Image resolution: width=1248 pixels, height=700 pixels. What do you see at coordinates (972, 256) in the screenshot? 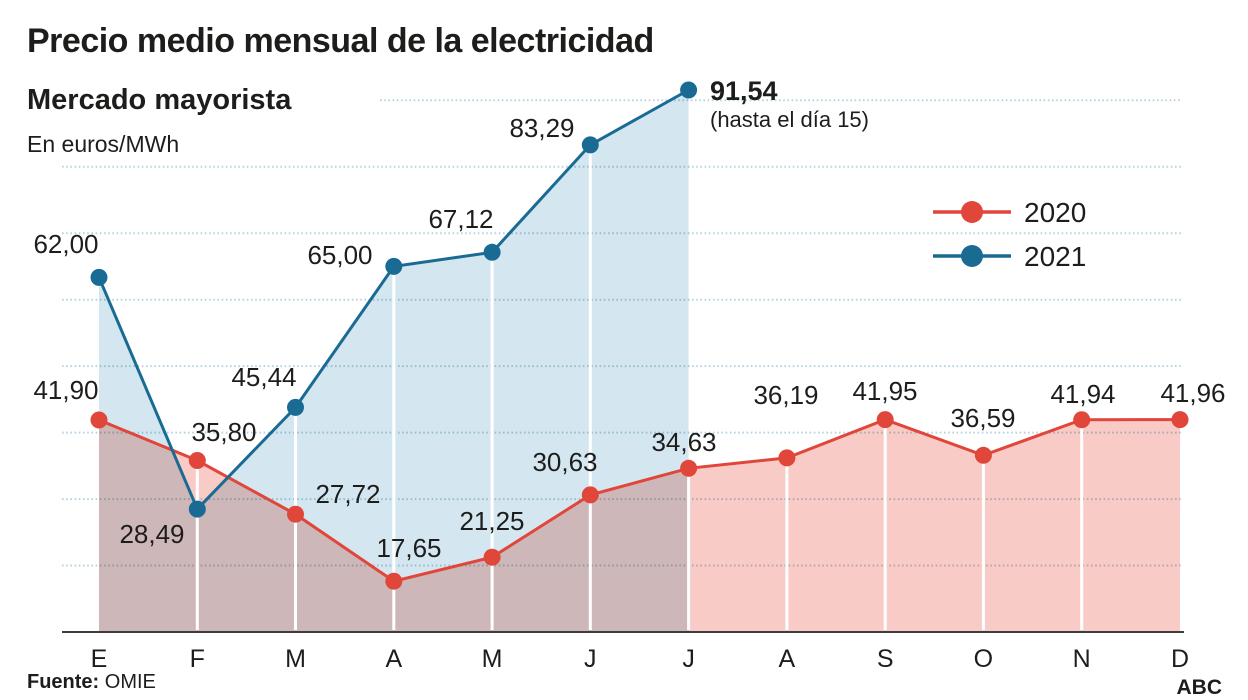
I see `legend-dot-2021` at bounding box center [972, 256].